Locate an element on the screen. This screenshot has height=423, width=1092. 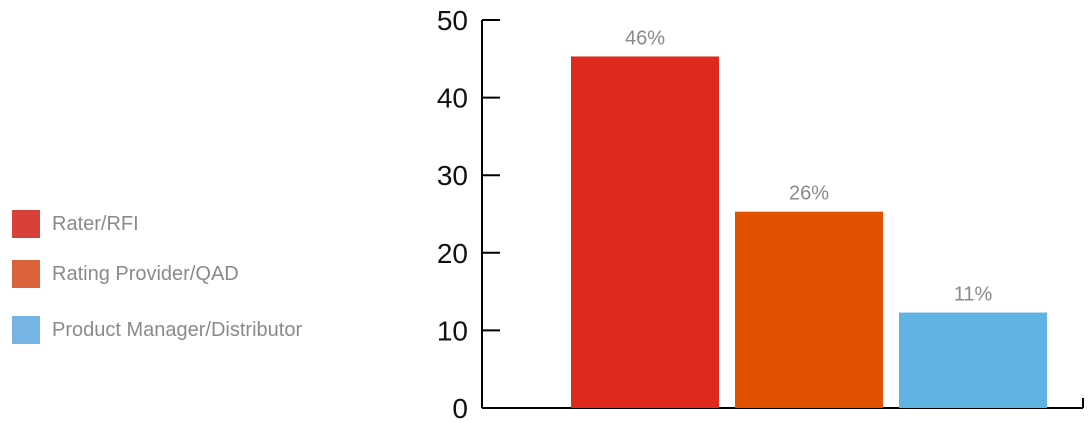
y-tick-label: 20 is located at coordinates (452, 253).